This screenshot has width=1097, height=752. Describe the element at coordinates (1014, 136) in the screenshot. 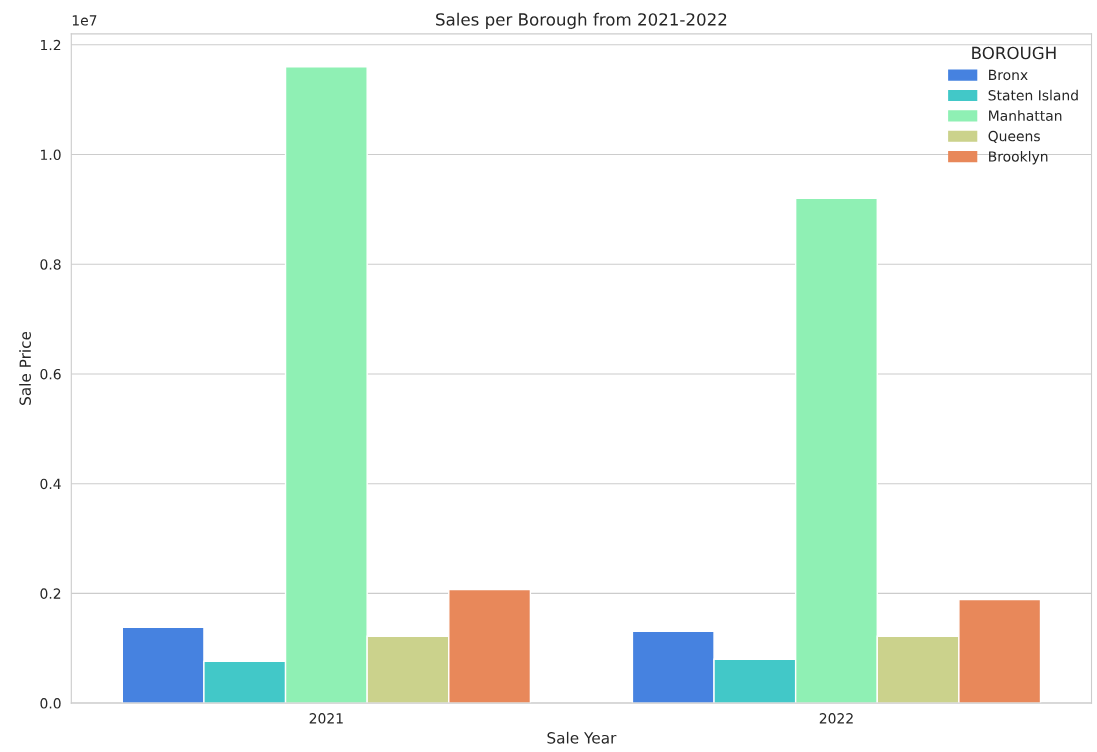

I see `legend-label: Queens` at that location.